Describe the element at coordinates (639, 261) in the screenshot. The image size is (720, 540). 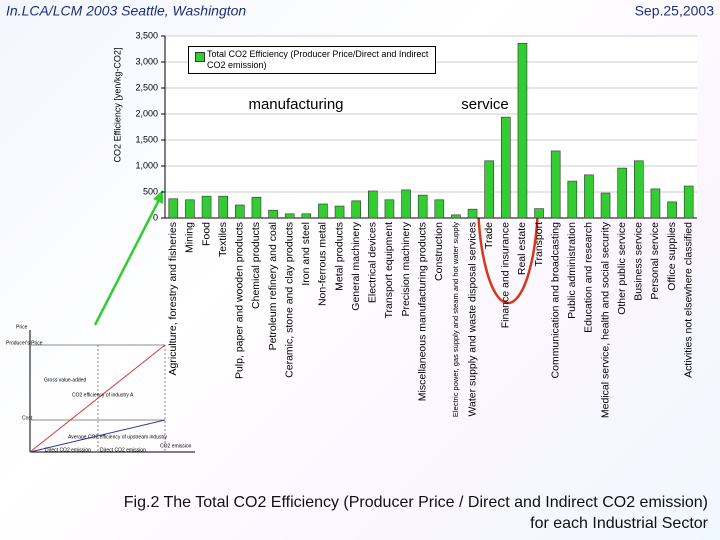
I see `x-tick-label: Business service` at that location.